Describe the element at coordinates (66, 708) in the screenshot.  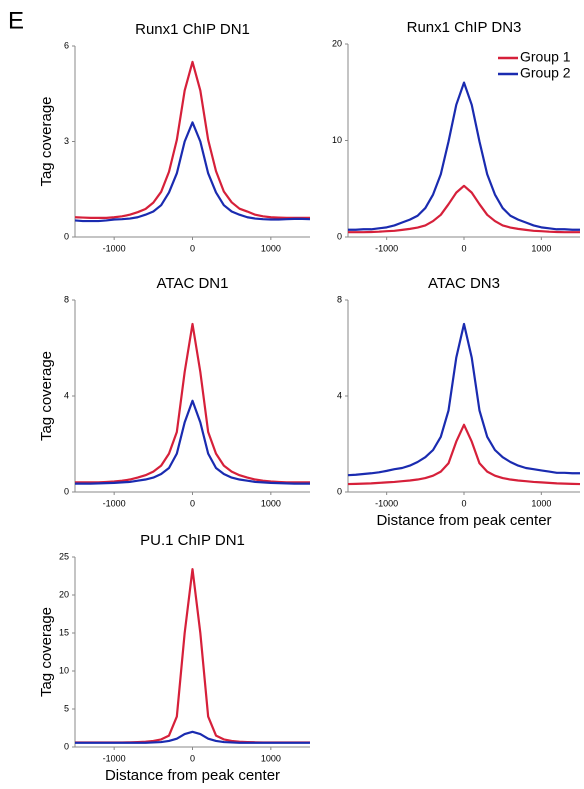
I see `y-tick-label: 5` at that location.